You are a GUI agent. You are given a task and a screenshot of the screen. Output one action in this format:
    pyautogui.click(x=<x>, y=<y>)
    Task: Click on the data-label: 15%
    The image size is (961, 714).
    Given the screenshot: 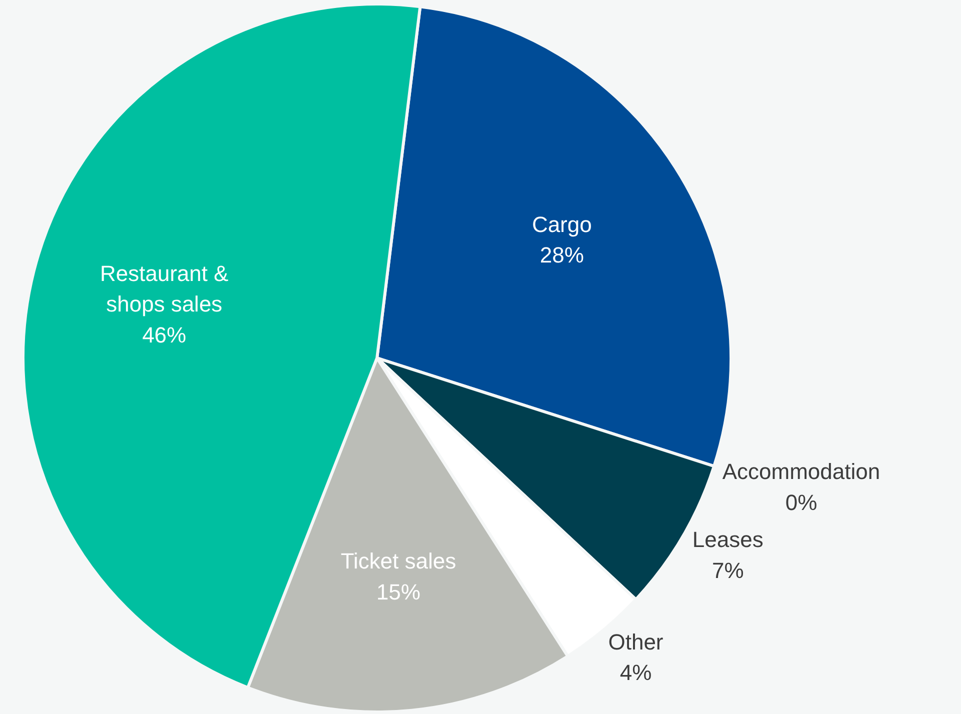 What is the action you would take?
    pyautogui.click(x=398, y=591)
    